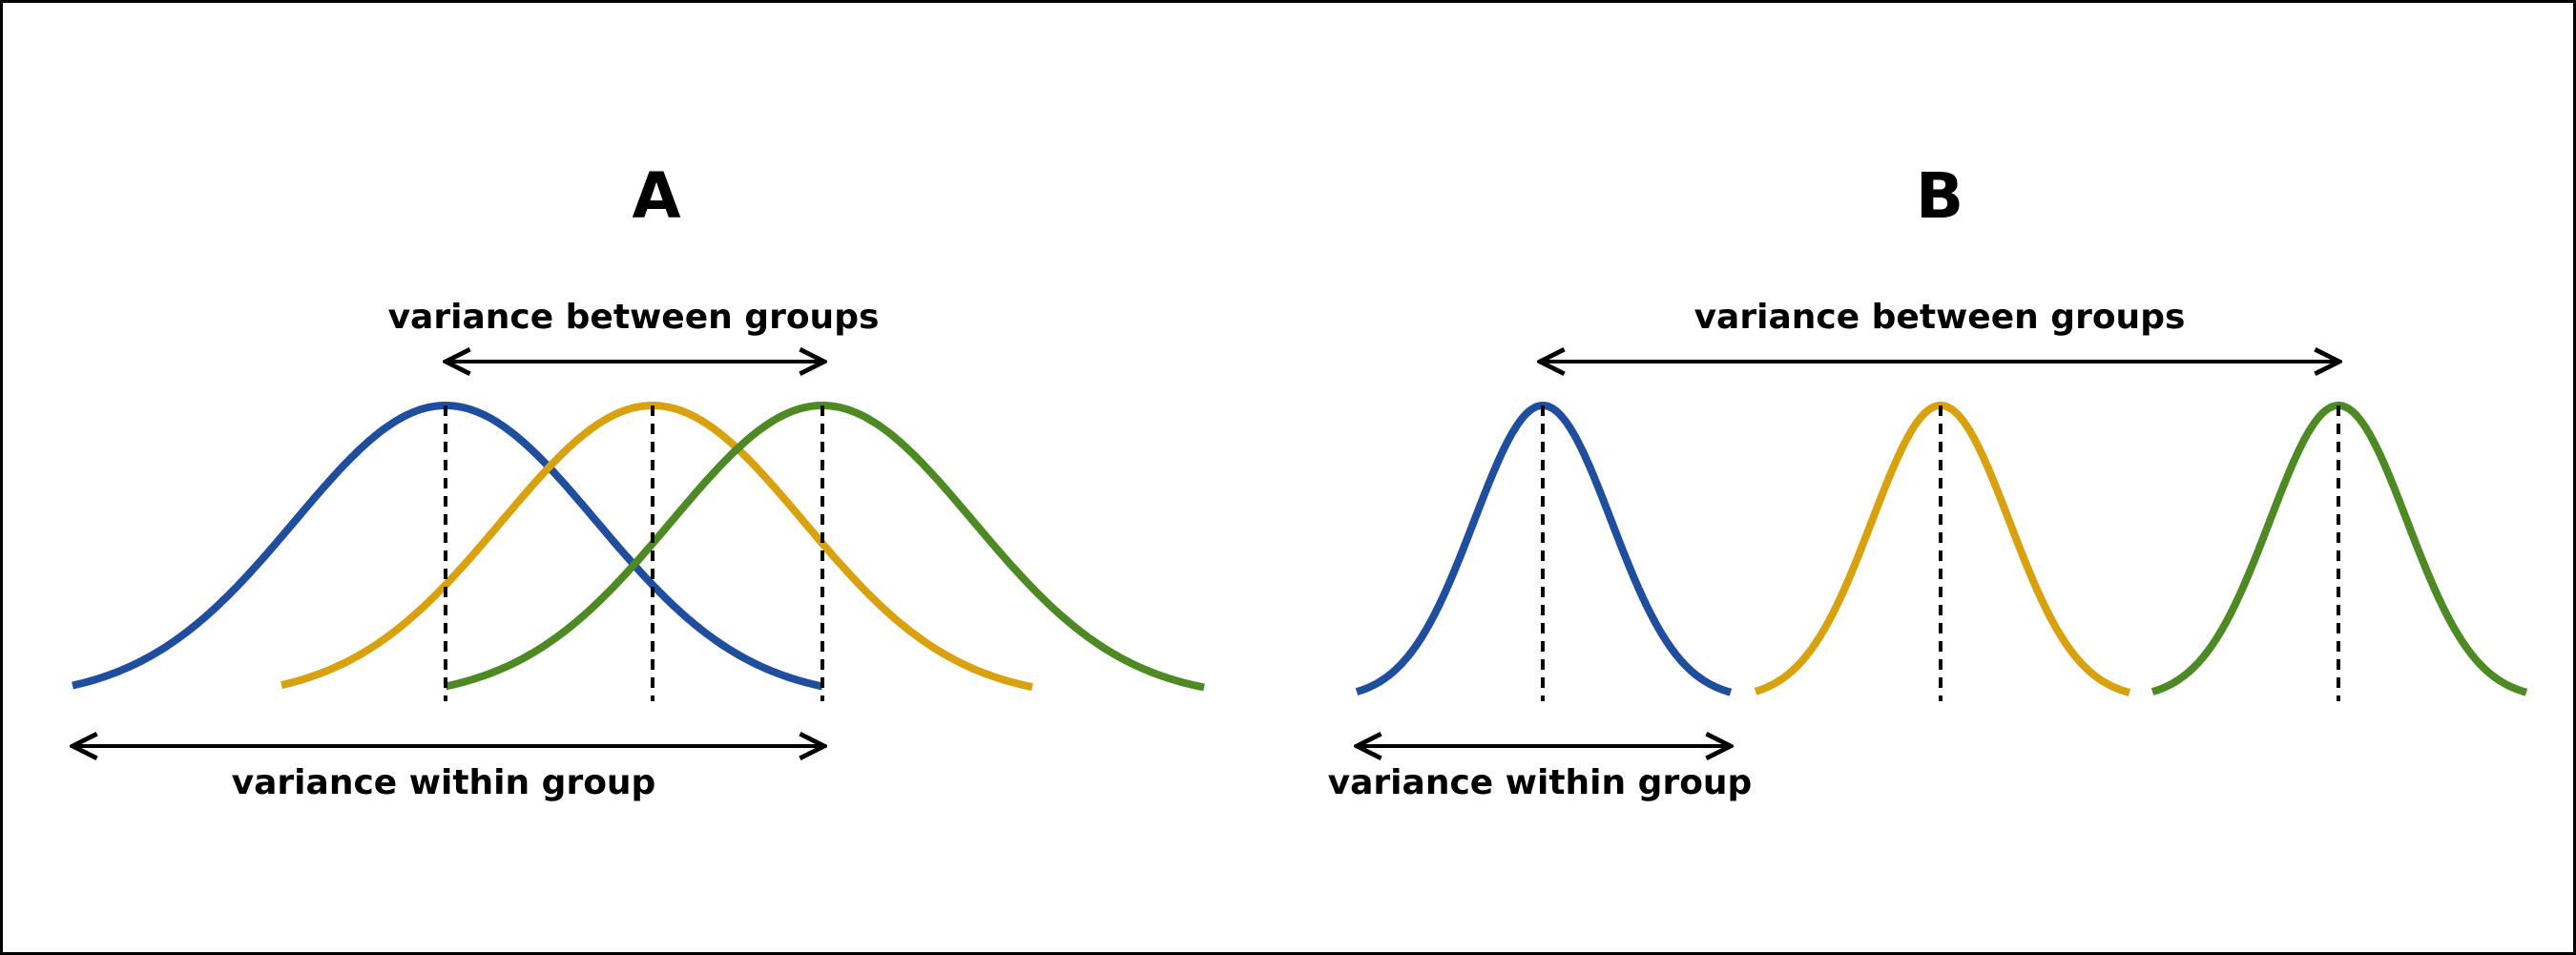 The image size is (2576, 955). Describe the element at coordinates (444, 782) in the screenshot. I see `panel-a-within-label: variance within group` at that location.